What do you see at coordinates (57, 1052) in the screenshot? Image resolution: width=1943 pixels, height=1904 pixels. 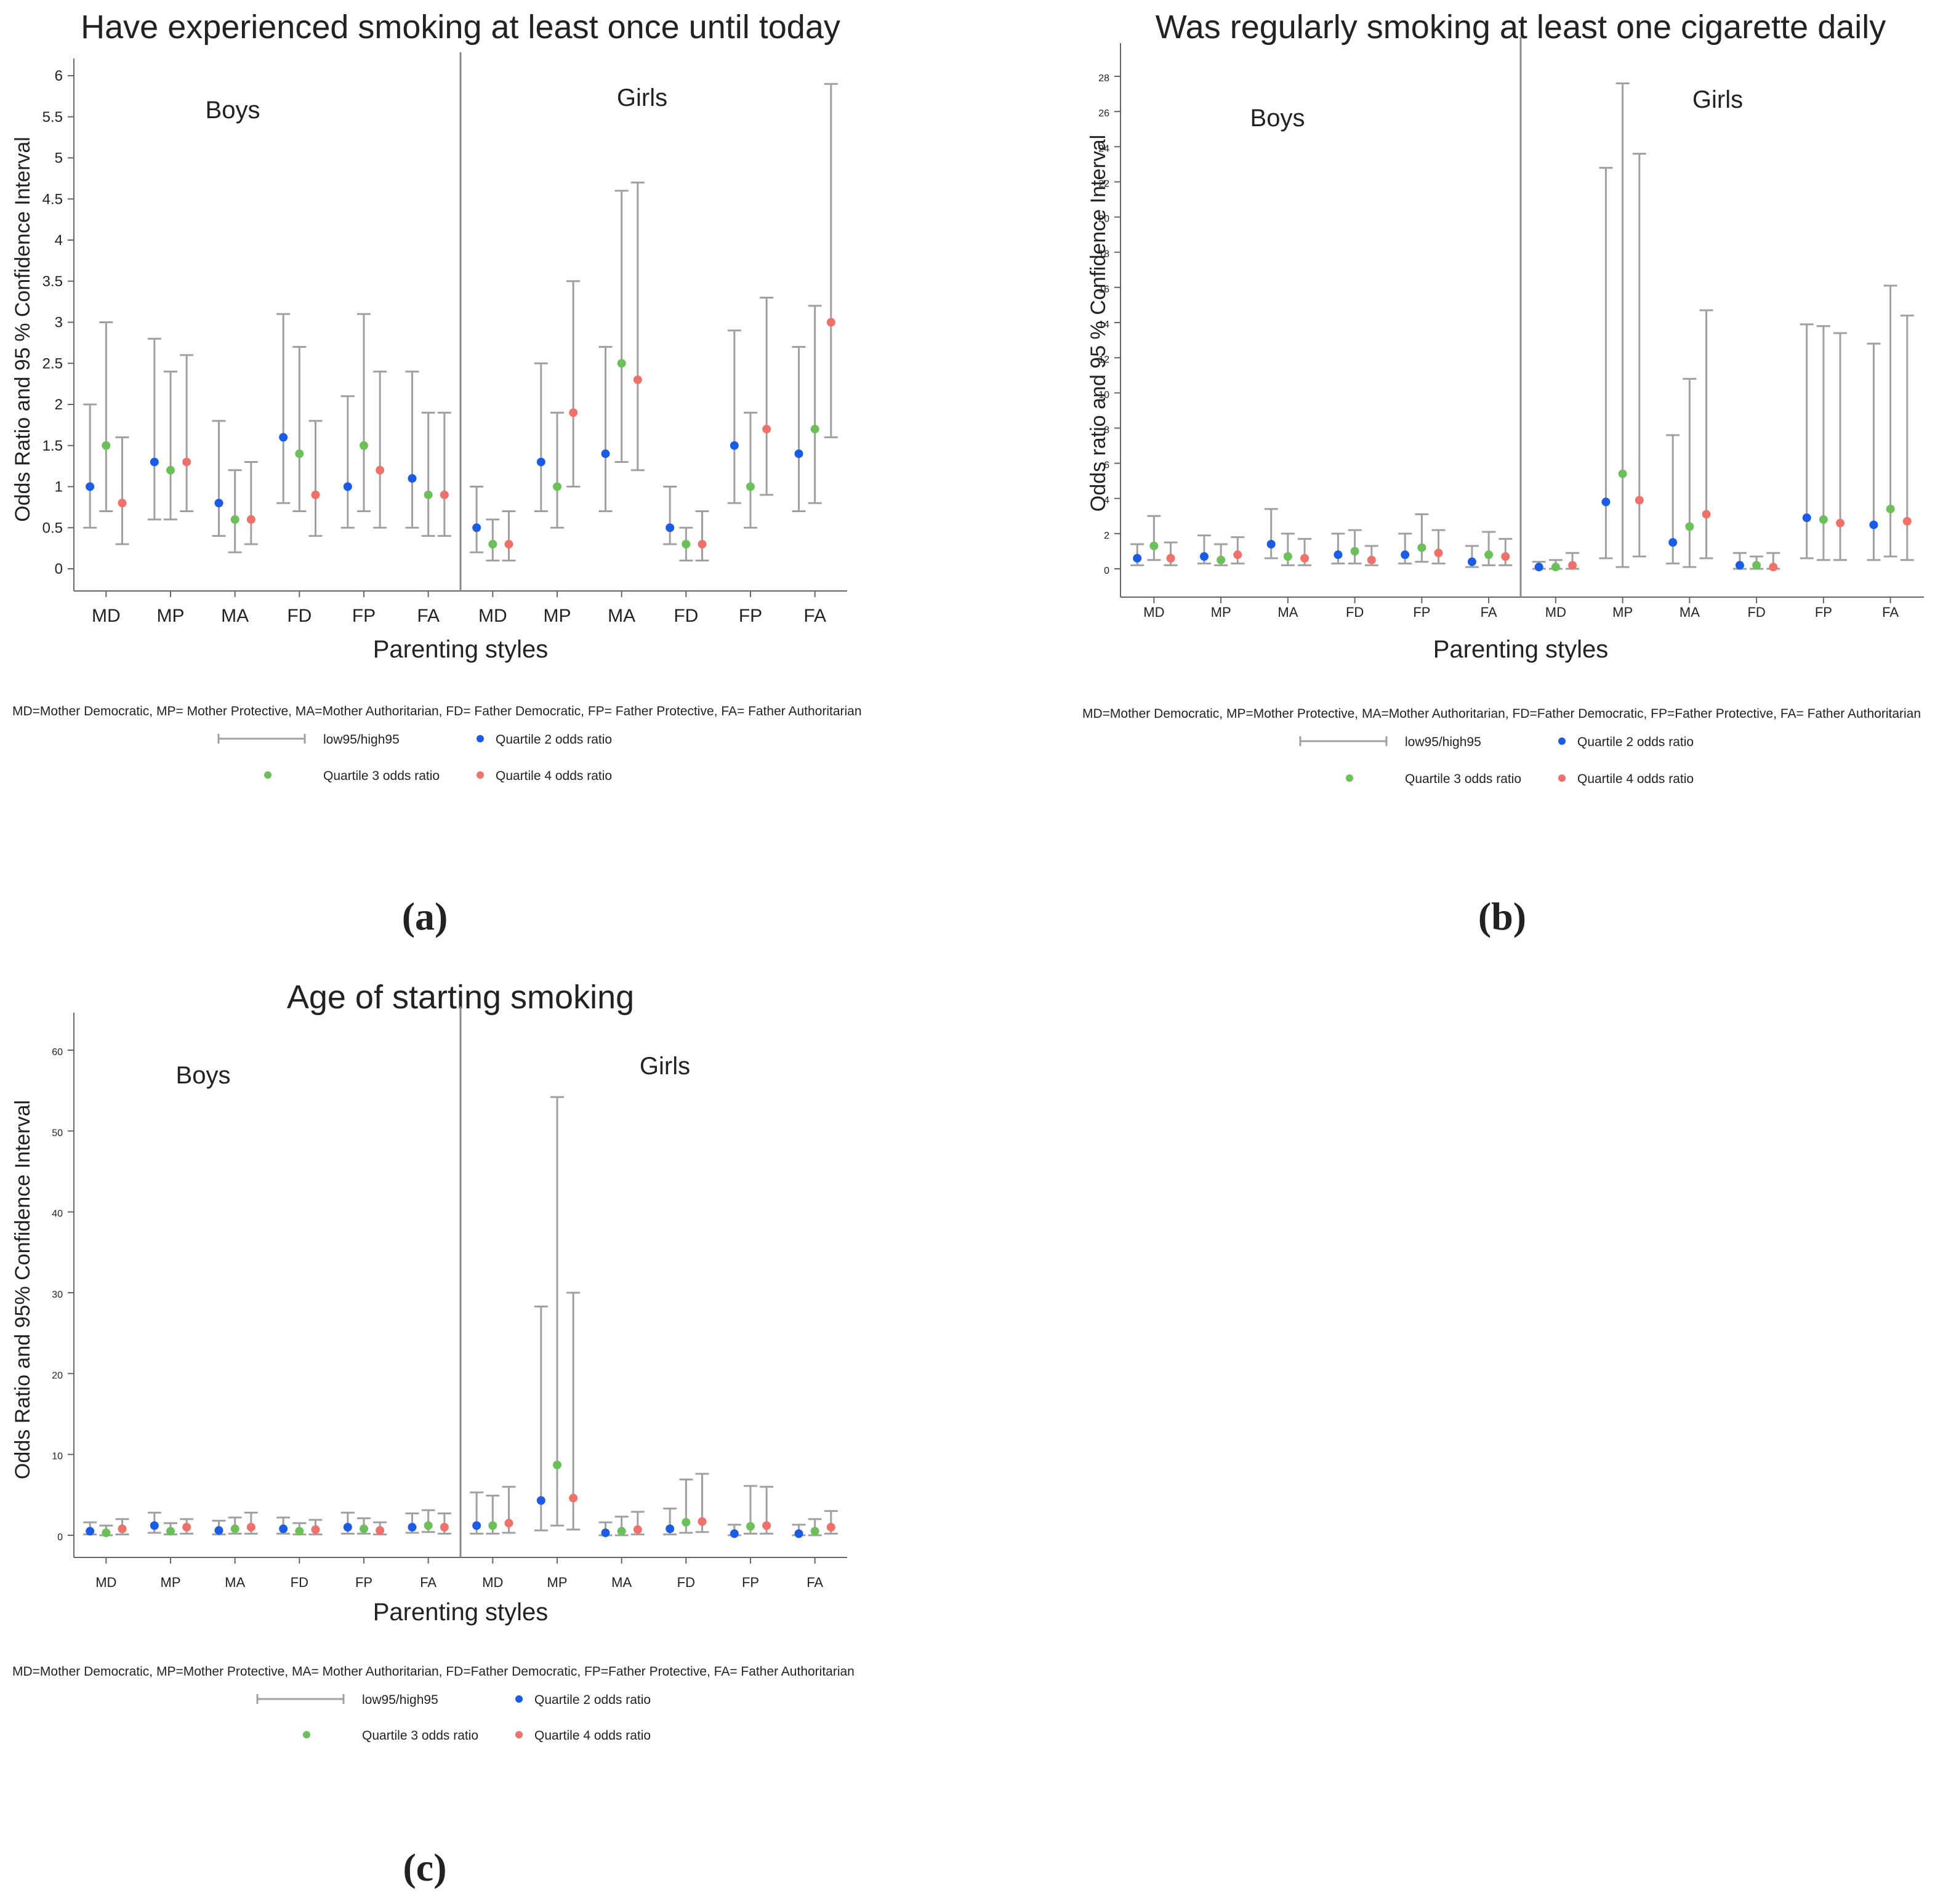 I see `y-tick-label: 60` at bounding box center [57, 1052].